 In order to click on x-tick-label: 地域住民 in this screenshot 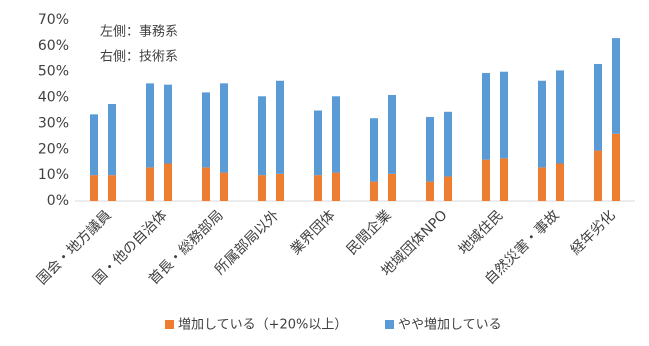, I will do `click(481, 232)`.